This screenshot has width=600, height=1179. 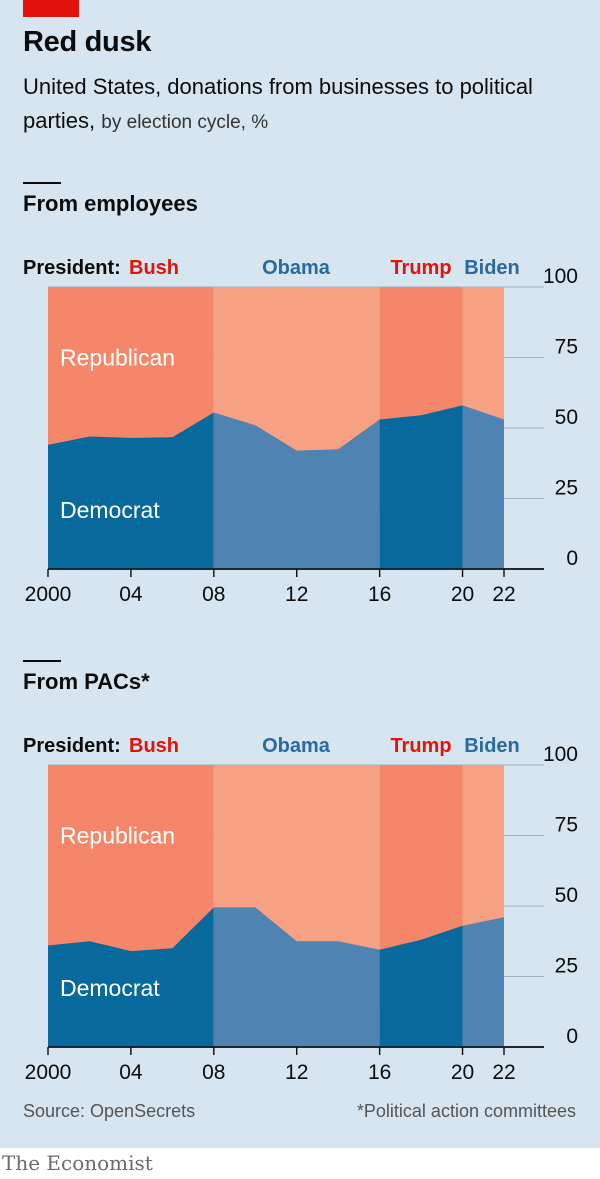 What do you see at coordinates (77, 1163) in the screenshot?
I see `brand-logo: The Economist` at bounding box center [77, 1163].